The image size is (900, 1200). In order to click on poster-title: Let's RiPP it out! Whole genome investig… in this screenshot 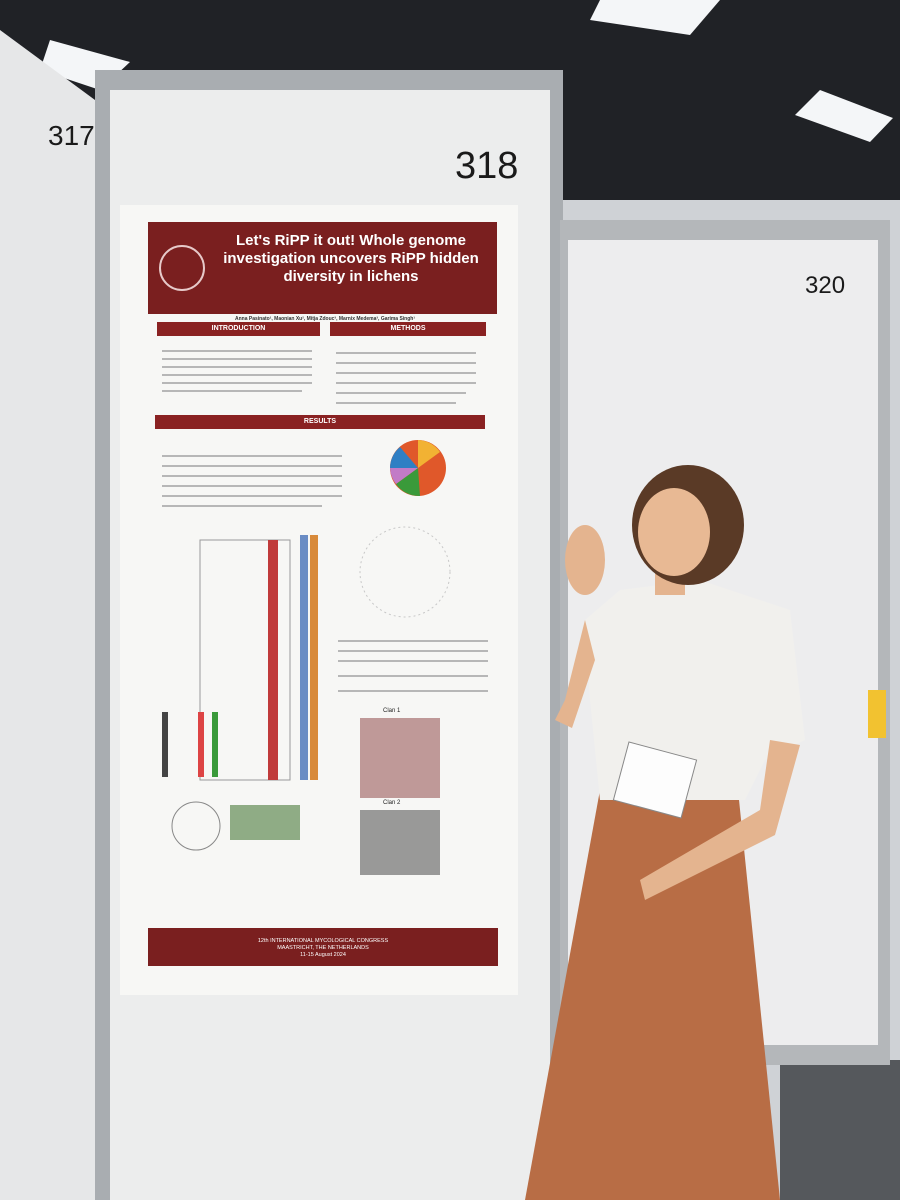, I will do `click(351, 258)`.